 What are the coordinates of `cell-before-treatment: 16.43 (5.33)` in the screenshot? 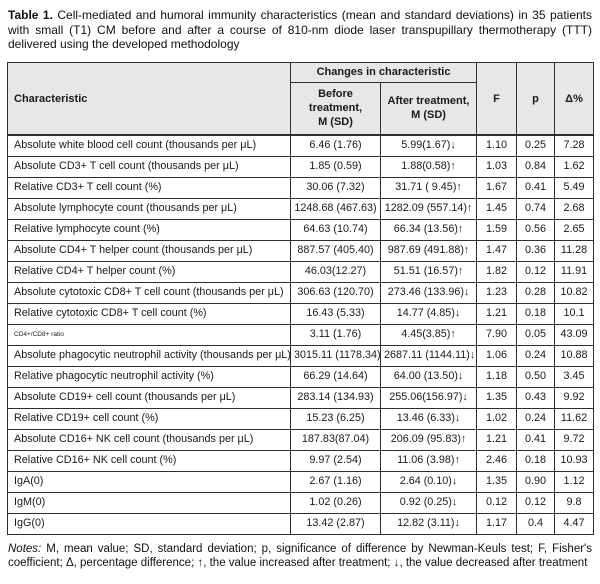 It's located at (335, 313).